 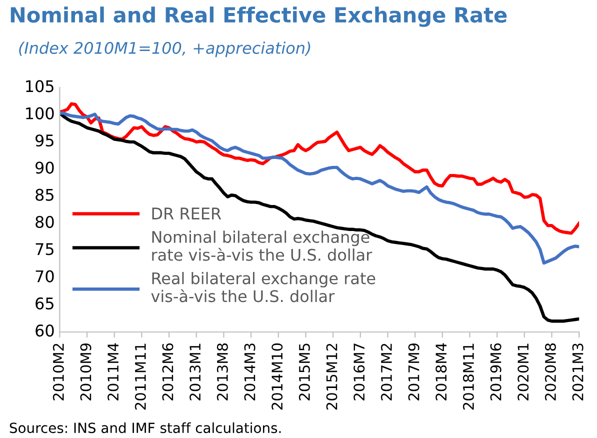 What do you see at coordinates (550, 371) in the screenshot?
I see `x-tick-label: 2020M8` at bounding box center [550, 371].